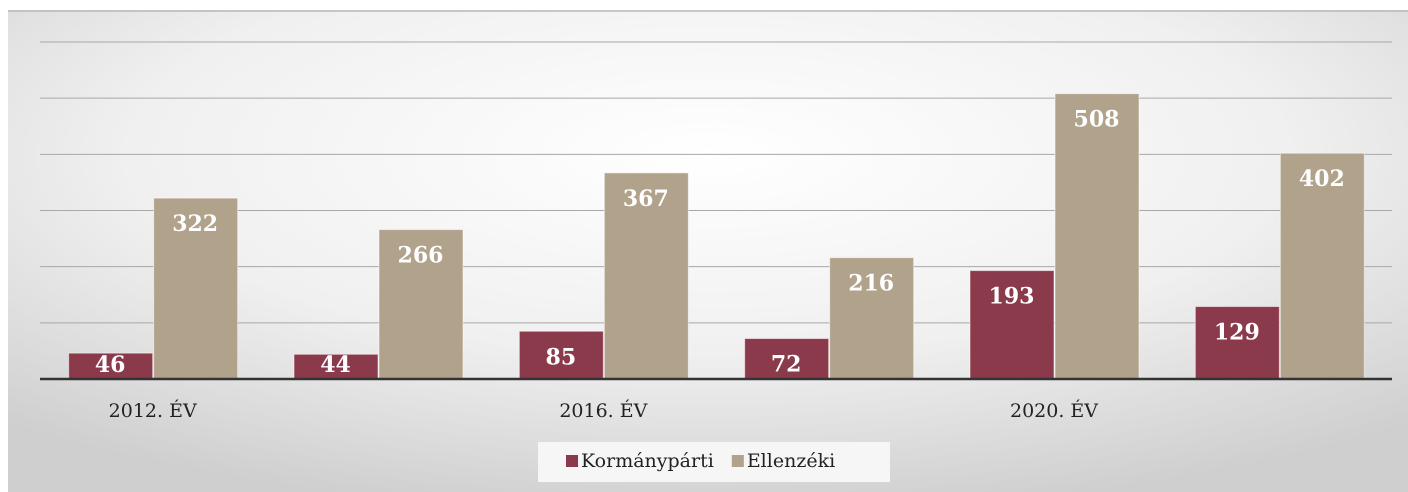 This screenshot has width=1408, height=492. I want to click on x-tick-label: 2012. ÉV, so click(153, 410).